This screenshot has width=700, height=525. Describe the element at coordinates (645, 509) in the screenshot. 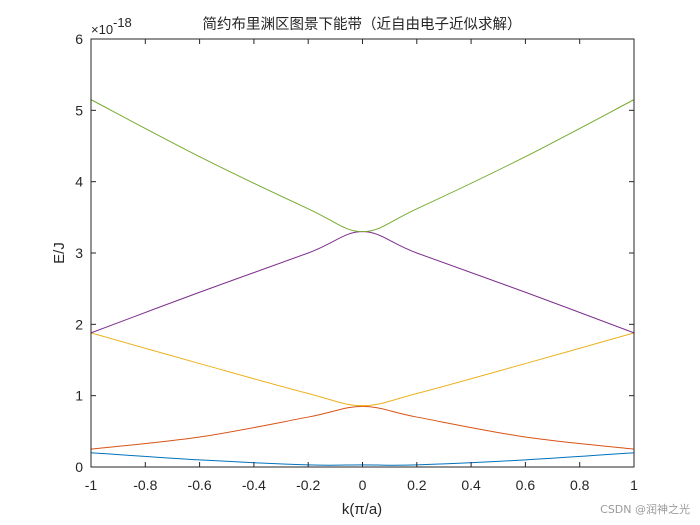

I see `watermark: CSDN @润神之光` at that location.